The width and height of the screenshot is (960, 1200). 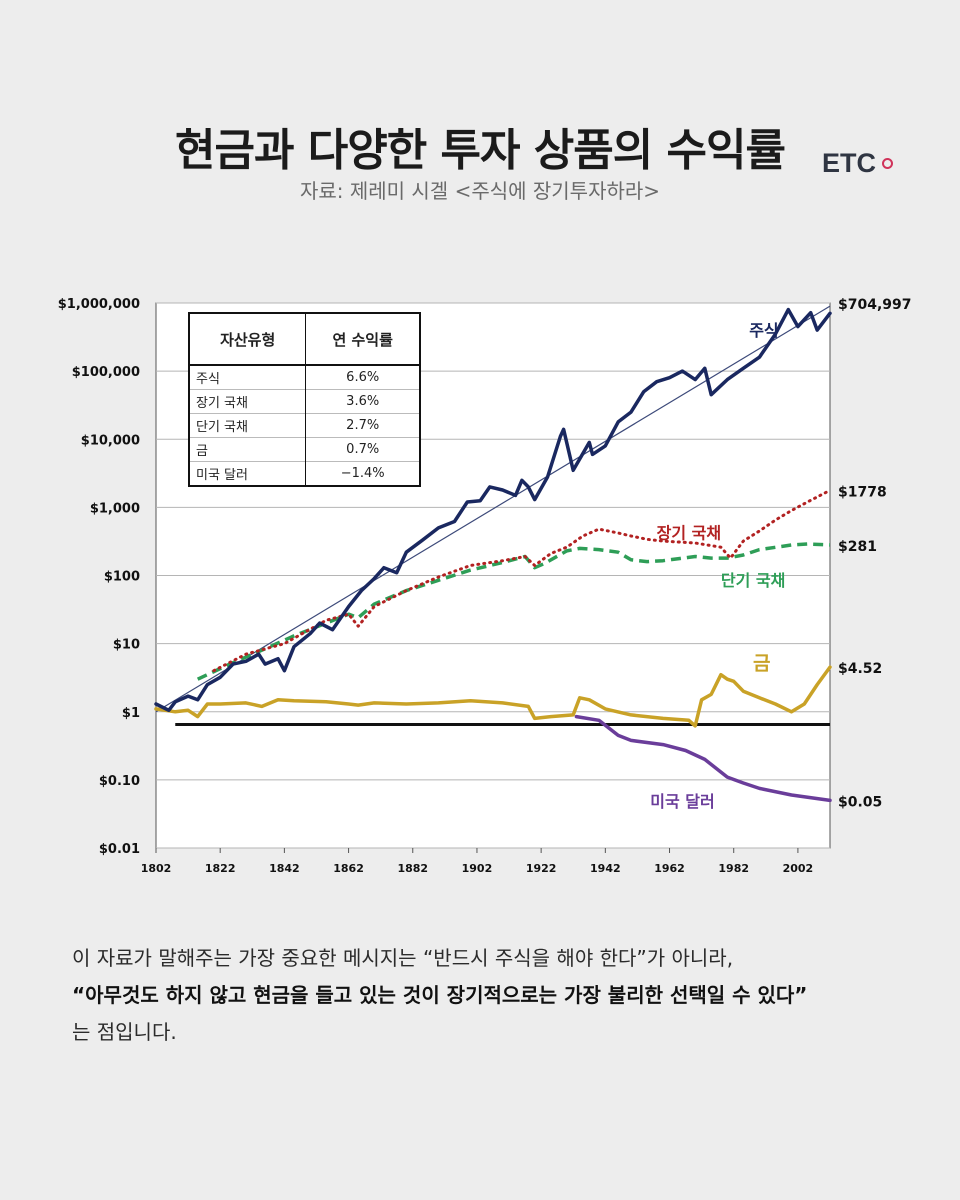 I want to click on table-header-row: 자산유형 연 수익률, so click(x=304, y=339).